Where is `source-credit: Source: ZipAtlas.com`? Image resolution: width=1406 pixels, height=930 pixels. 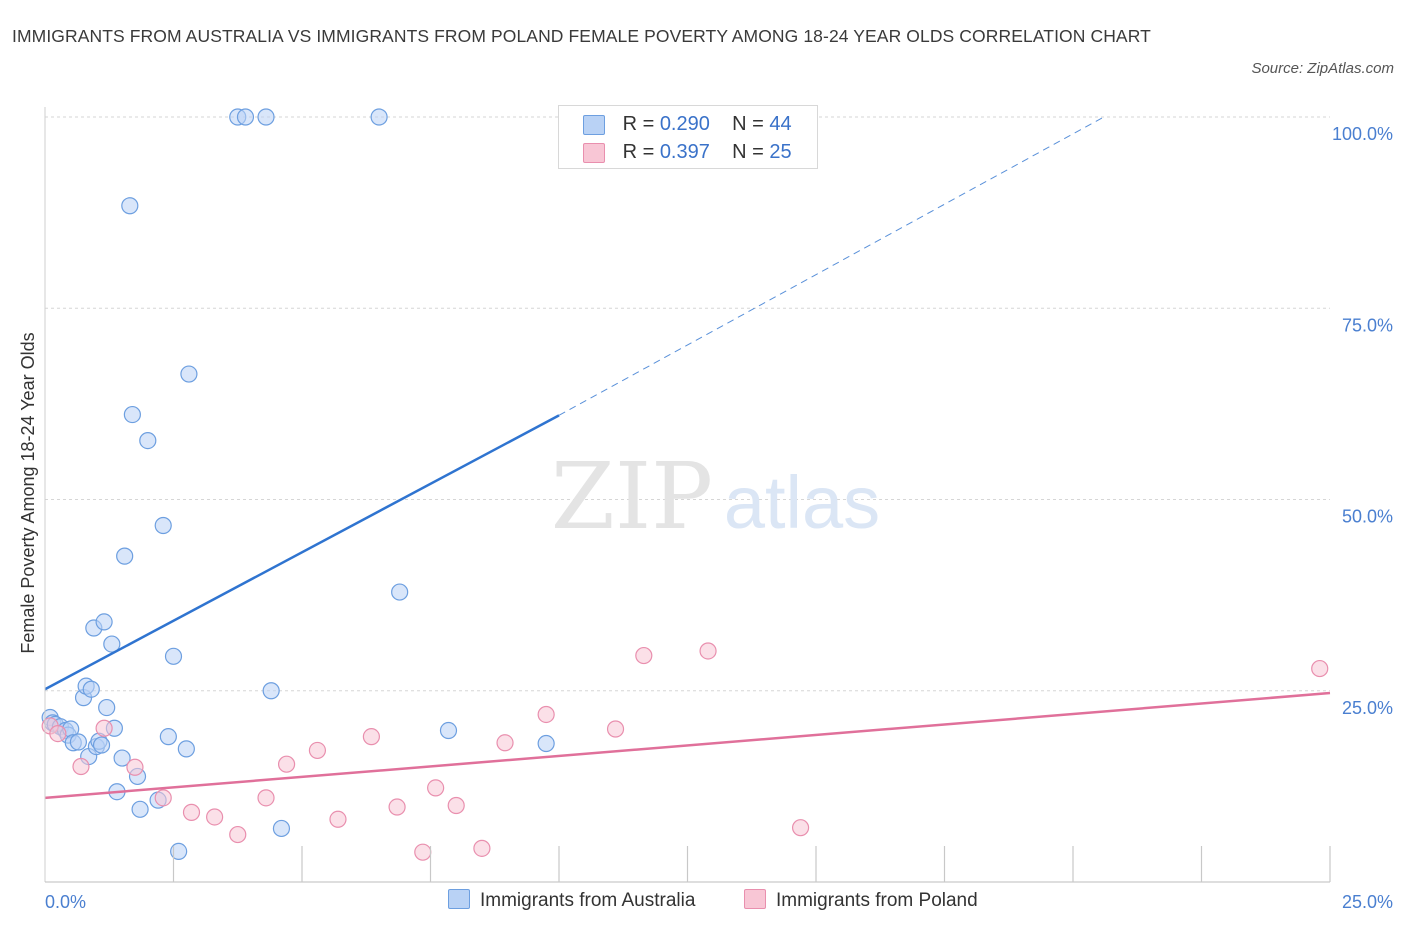 source-credit: Source: ZipAtlas.com is located at coordinates (1322, 68).